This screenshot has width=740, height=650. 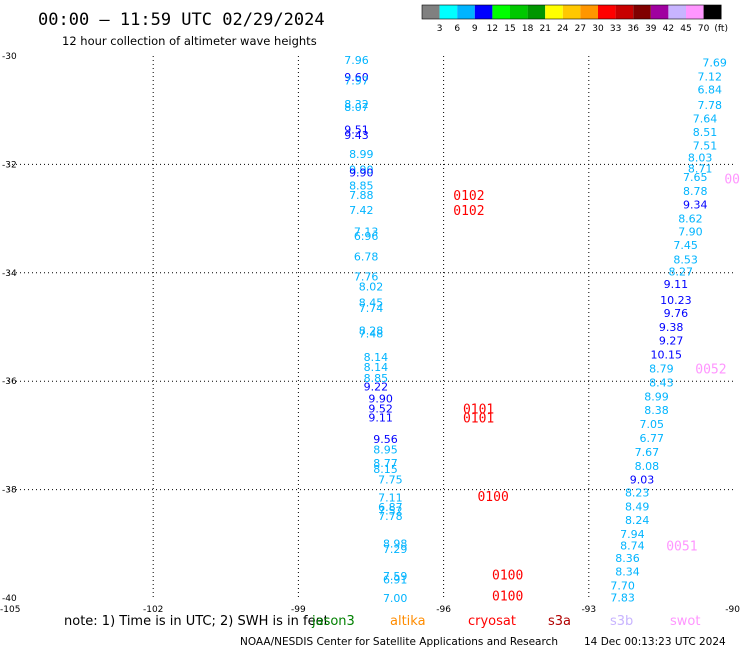 I want to click on wave-height-label: 9.43, so click(x=356, y=135).